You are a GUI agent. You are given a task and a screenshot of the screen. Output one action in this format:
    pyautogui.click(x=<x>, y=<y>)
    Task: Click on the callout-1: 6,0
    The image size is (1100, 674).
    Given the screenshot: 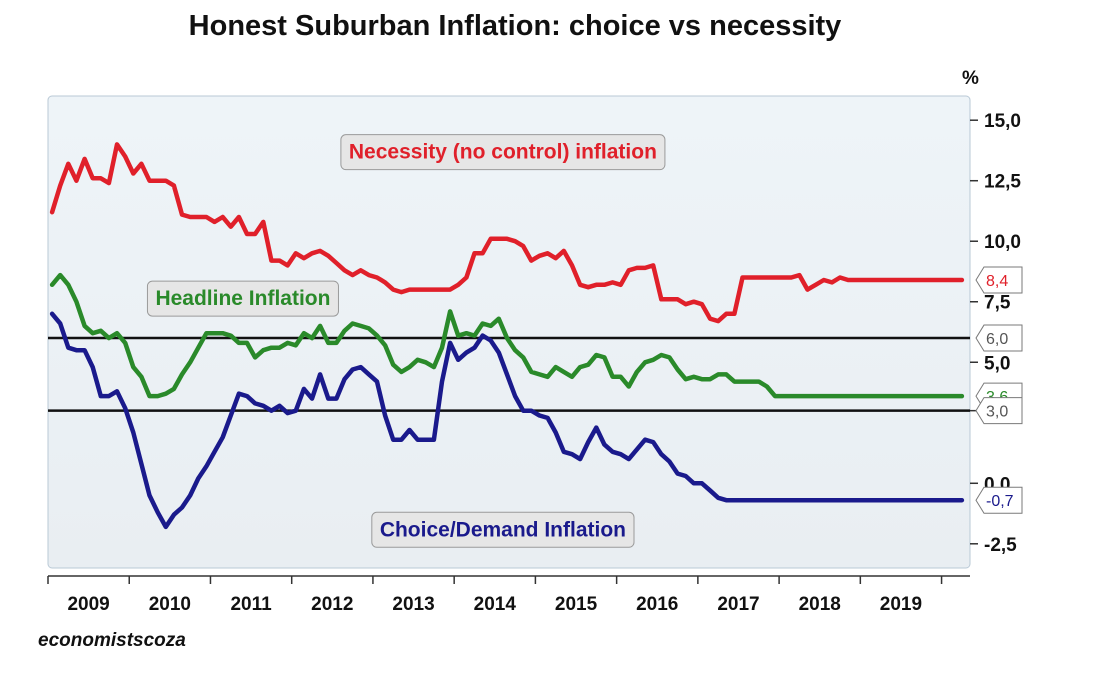 What is the action you would take?
    pyautogui.click(x=999, y=338)
    